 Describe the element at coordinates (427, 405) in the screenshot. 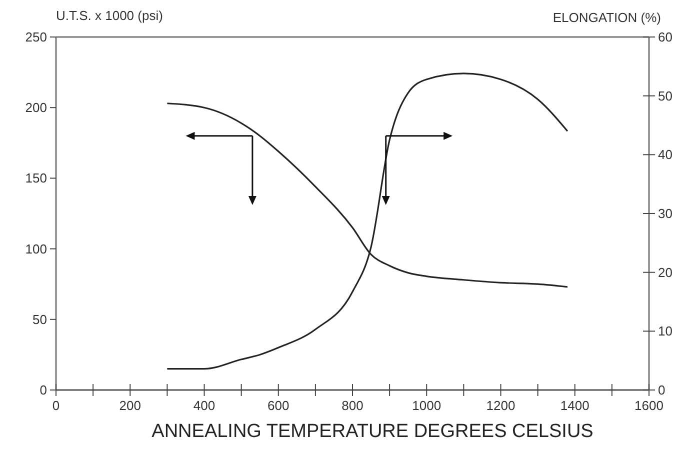

I see `x-tick-label: 1000` at that location.